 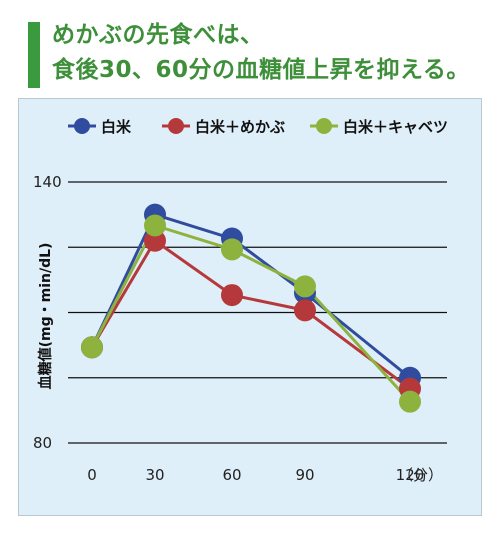 I want to click on y-tick-label: 140, so click(x=47, y=182).